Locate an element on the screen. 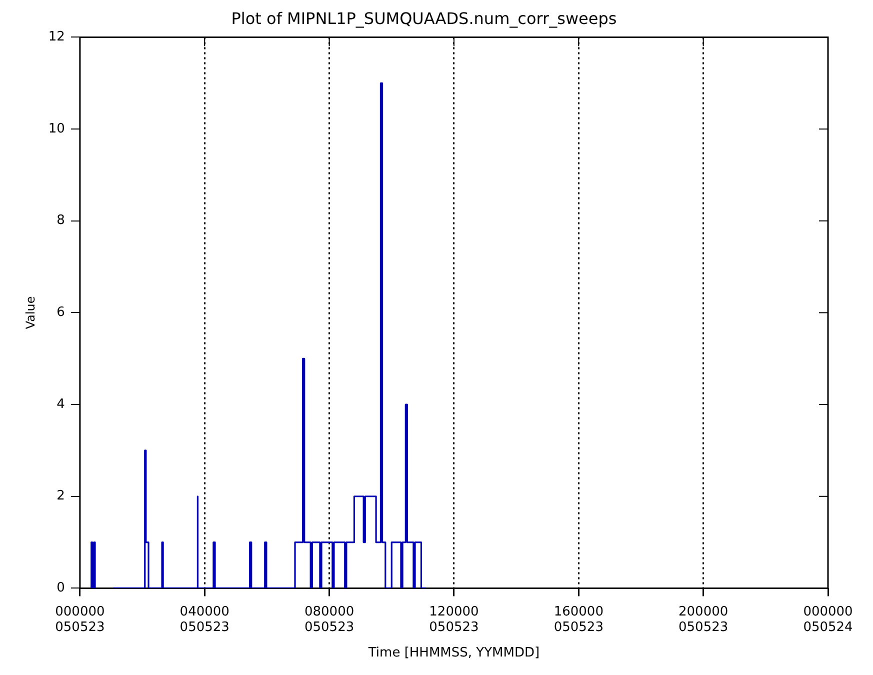 The image size is (873, 675). x-tick-label: 120000 050523 is located at coordinates (454, 619).